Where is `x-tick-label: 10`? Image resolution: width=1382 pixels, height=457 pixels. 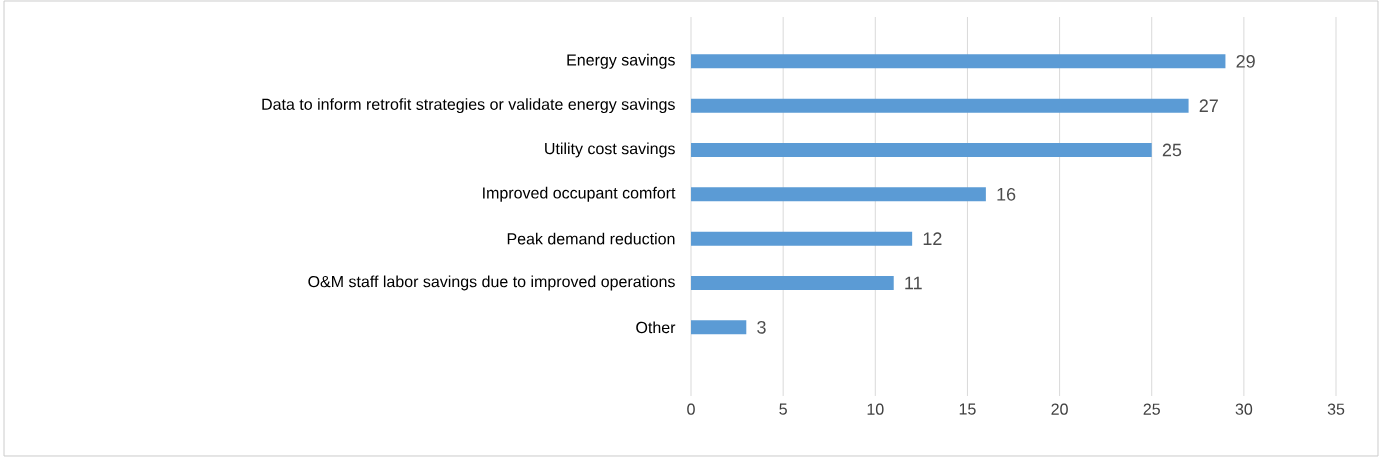
x-tick-label: 10 is located at coordinates (875, 409).